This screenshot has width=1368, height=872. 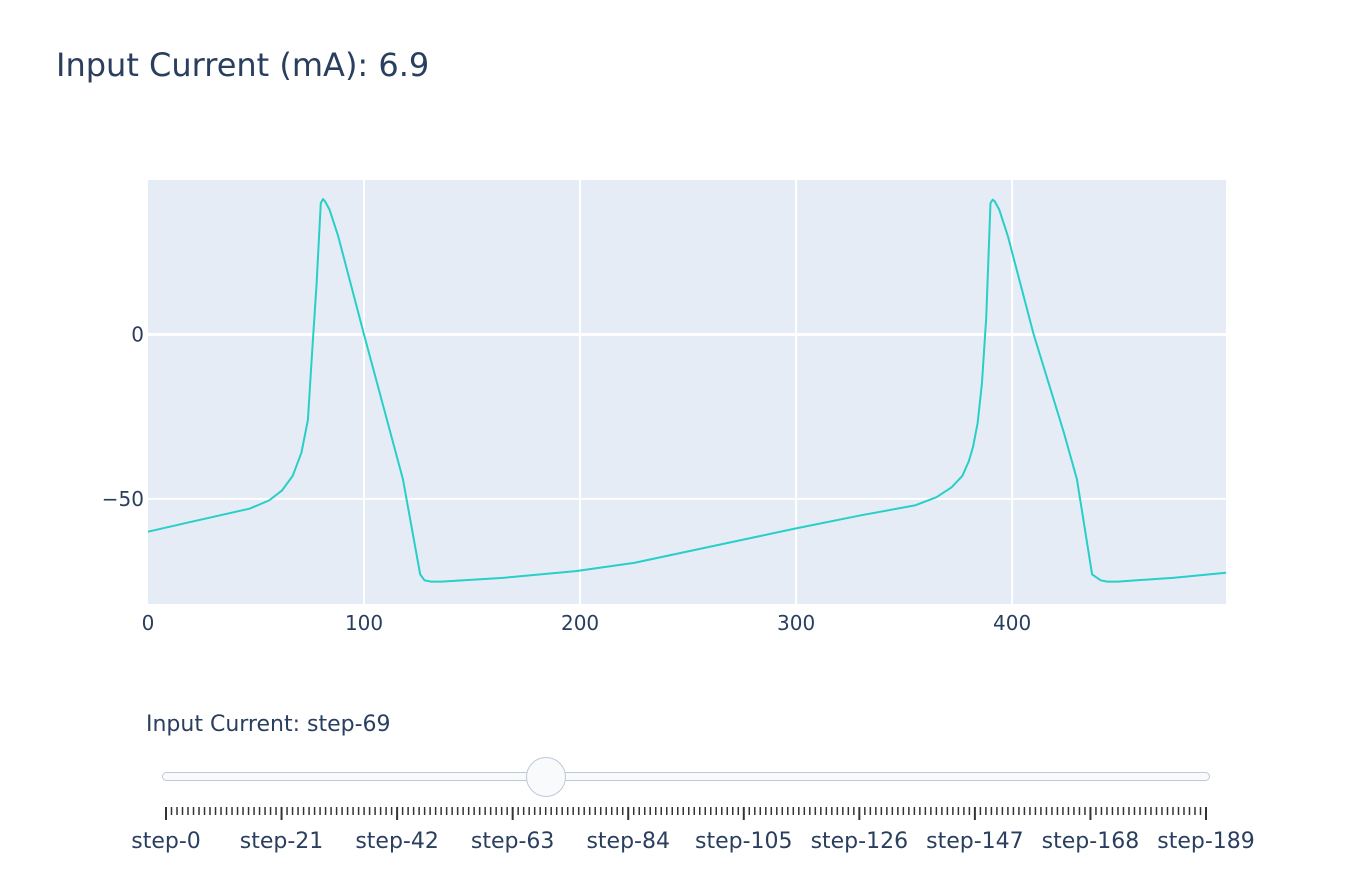 What do you see at coordinates (268, 724) in the screenshot?
I see `slider-current-value-label: Input Current: step-69` at bounding box center [268, 724].